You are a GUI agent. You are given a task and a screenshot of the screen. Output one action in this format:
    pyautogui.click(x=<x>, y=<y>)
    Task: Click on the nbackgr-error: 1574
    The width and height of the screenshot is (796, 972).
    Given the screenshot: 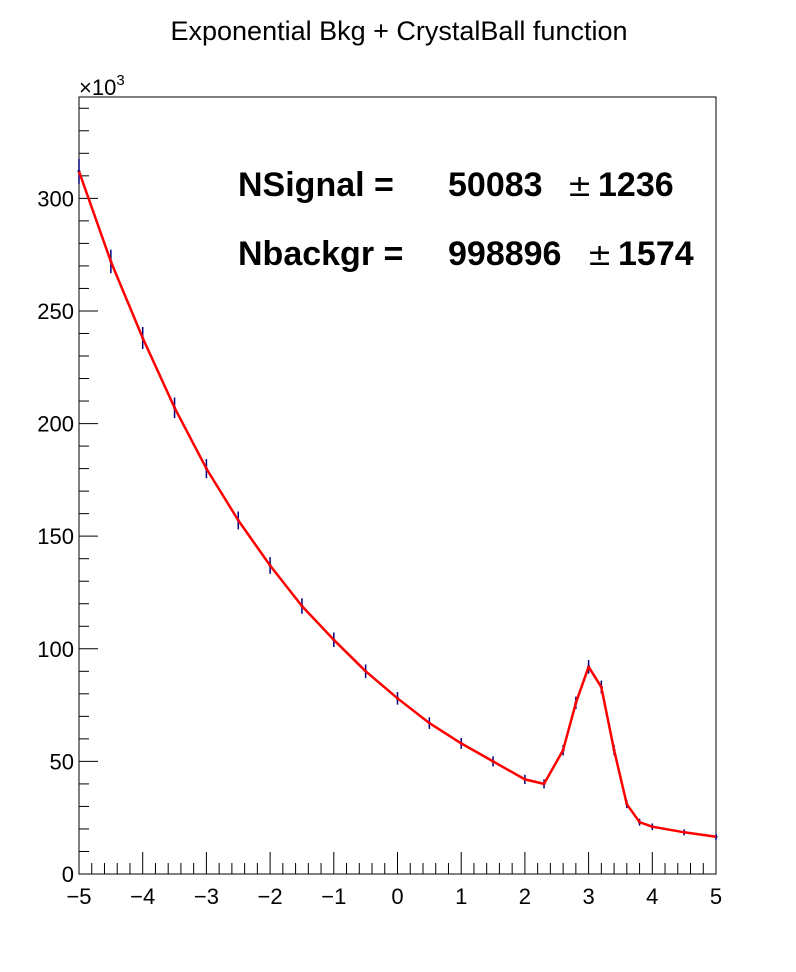 What is the action you would take?
    pyautogui.click(x=656, y=254)
    